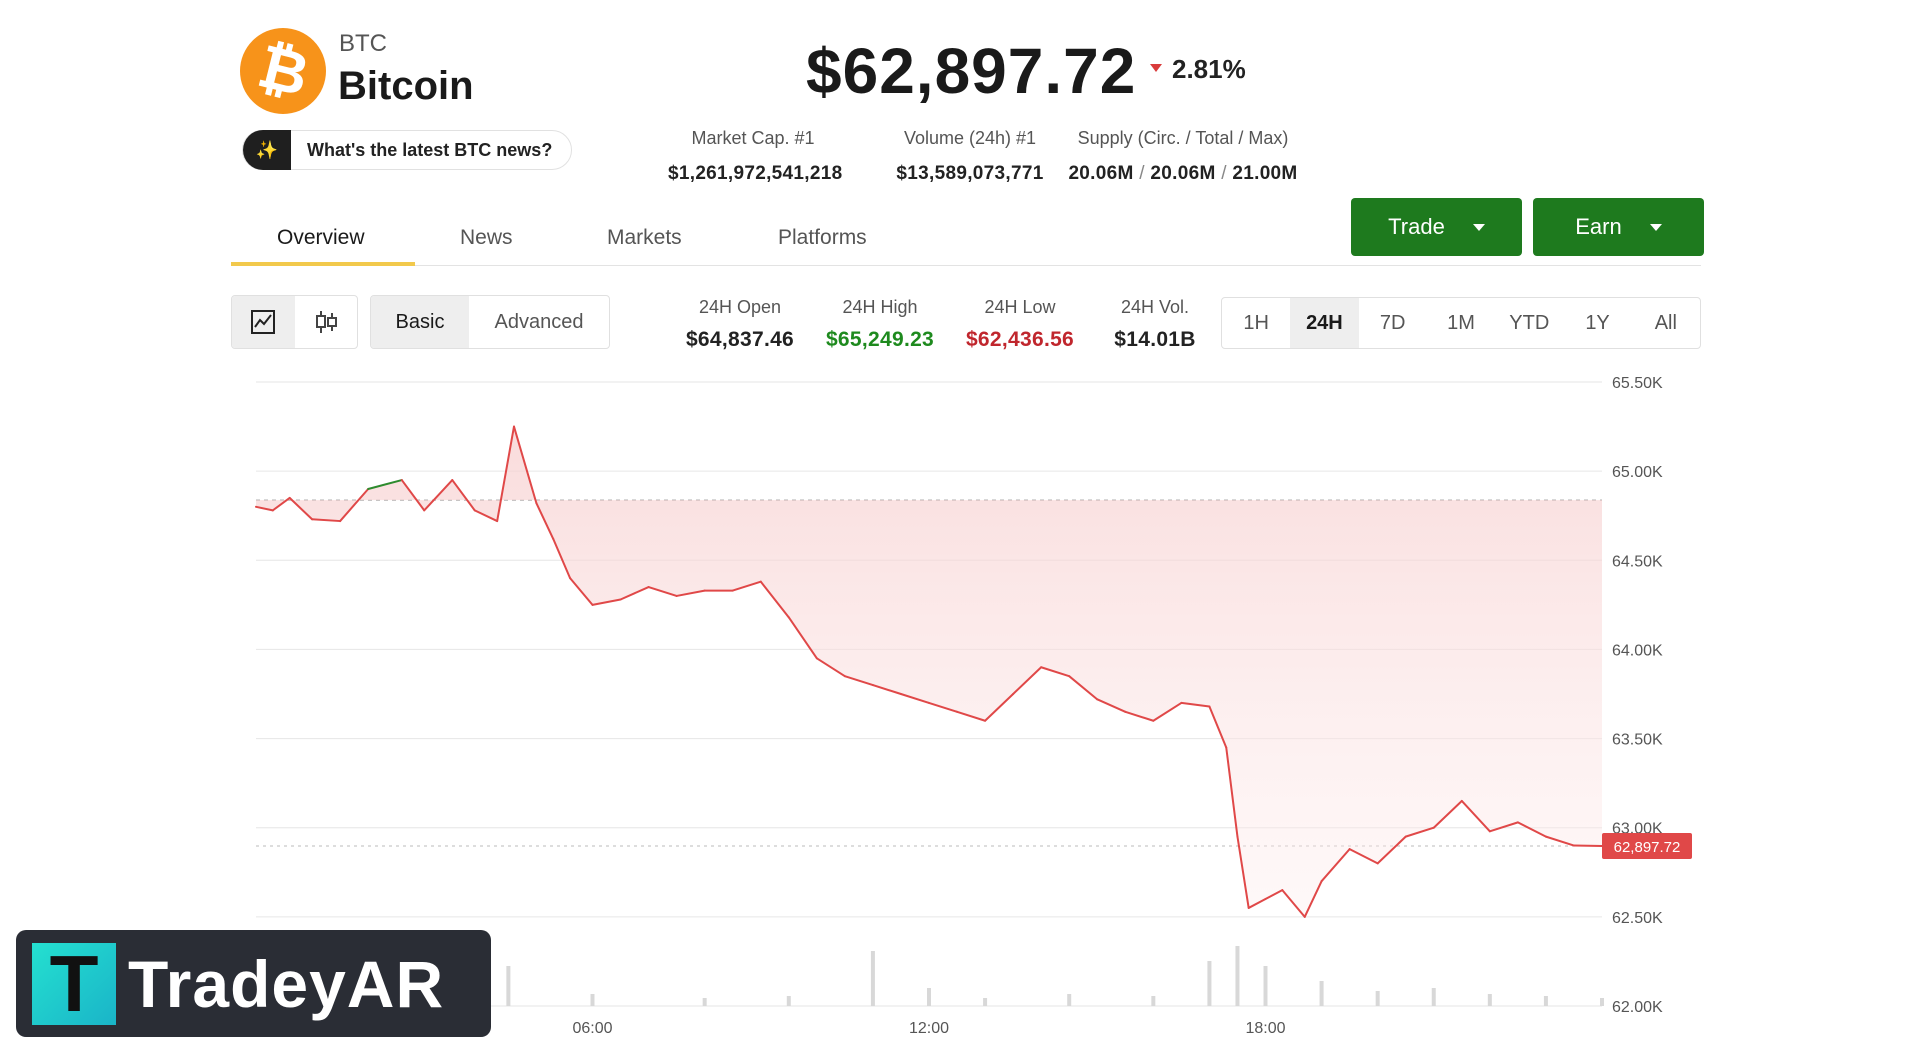 The height and width of the screenshot is (1041, 1920). What do you see at coordinates (1665, 322) in the screenshot?
I see `range-all-button: All` at bounding box center [1665, 322].